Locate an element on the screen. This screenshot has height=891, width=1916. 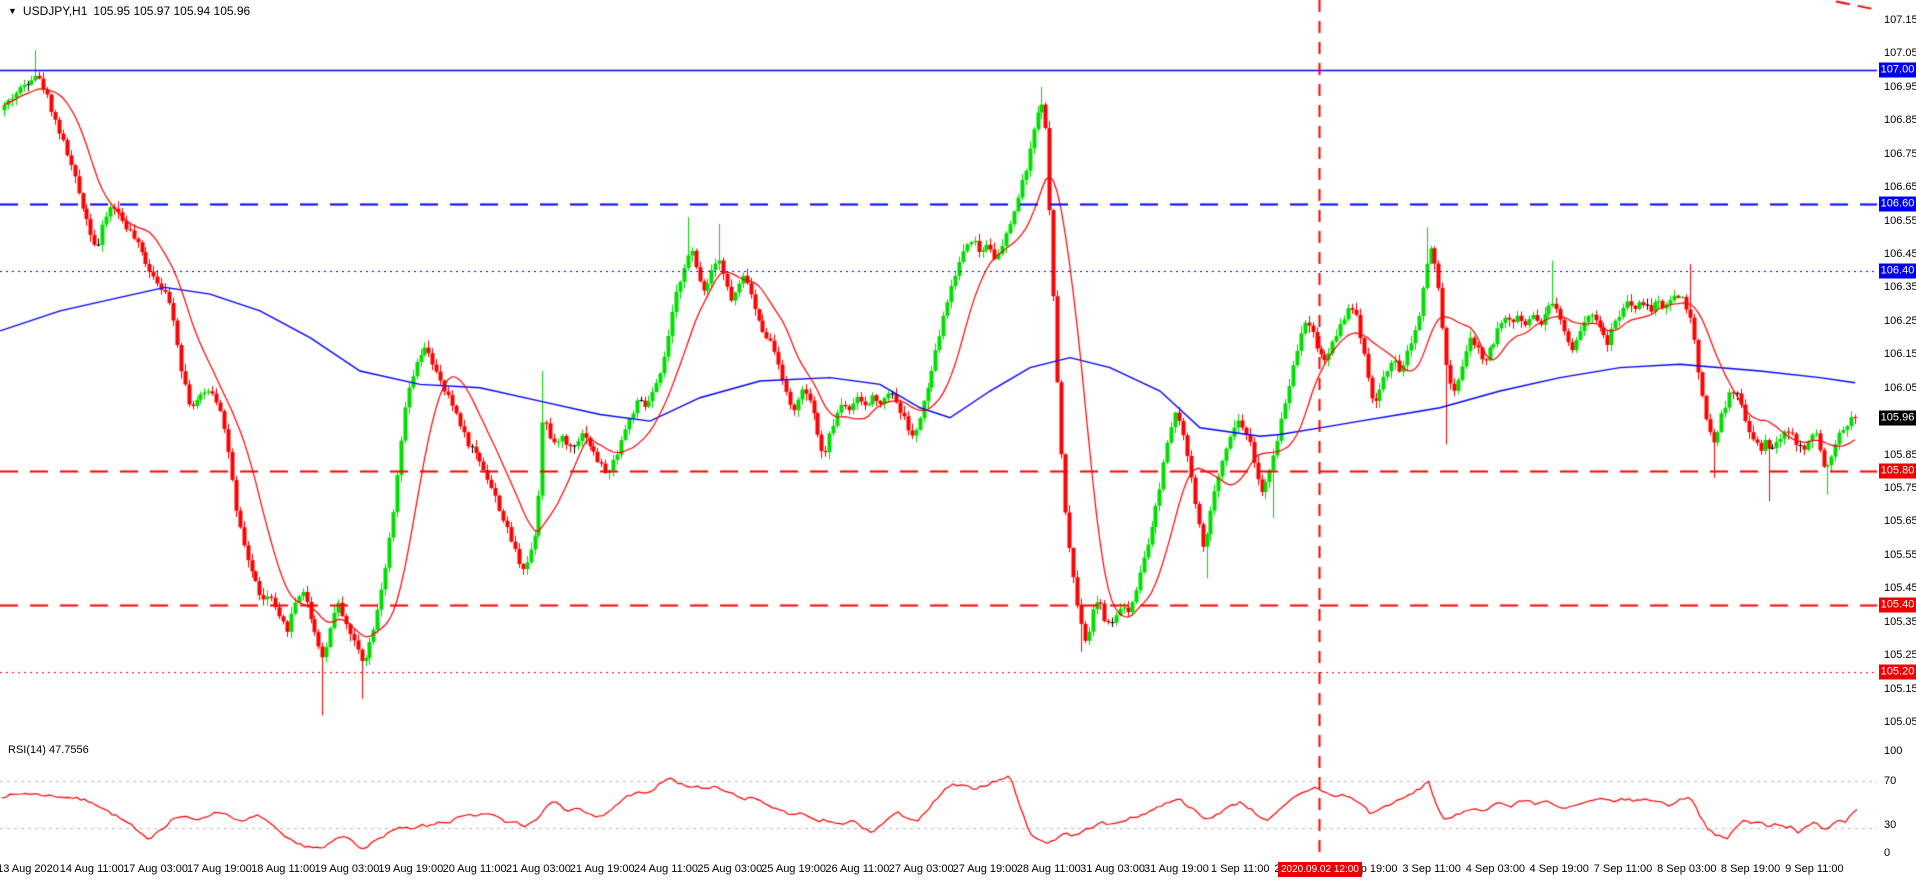
time-axis-label: 21 Aug 19:00 is located at coordinates (602, 869).